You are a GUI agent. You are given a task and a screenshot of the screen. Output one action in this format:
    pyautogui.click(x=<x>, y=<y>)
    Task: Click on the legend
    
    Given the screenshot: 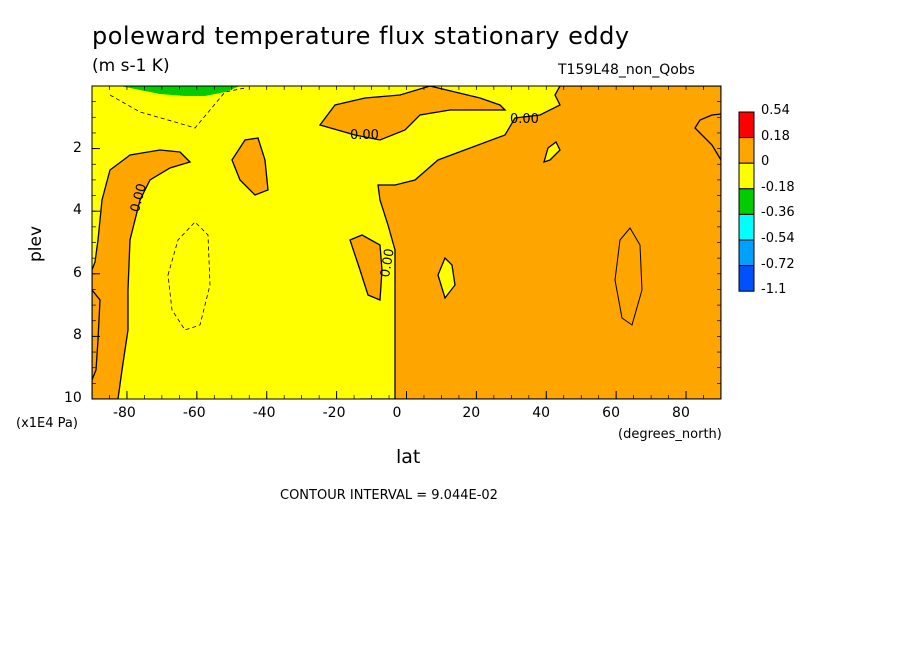 What is the action you would take?
    pyautogui.click(x=746, y=201)
    